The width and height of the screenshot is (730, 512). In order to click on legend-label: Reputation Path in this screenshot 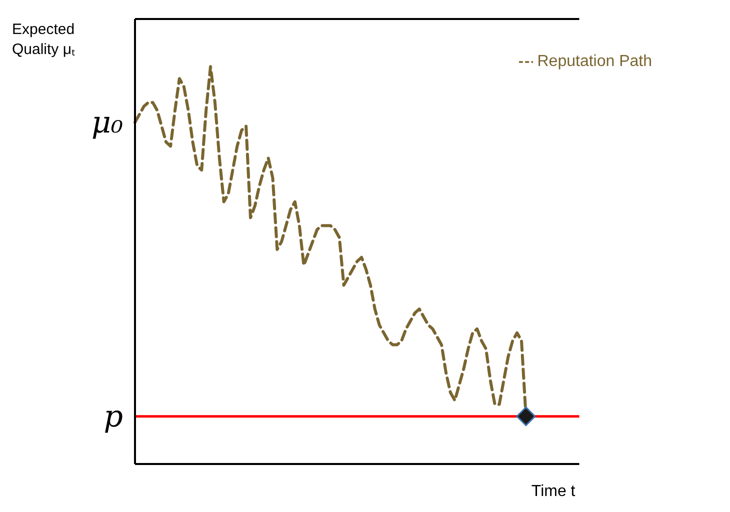, I will do `click(594, 61)`.